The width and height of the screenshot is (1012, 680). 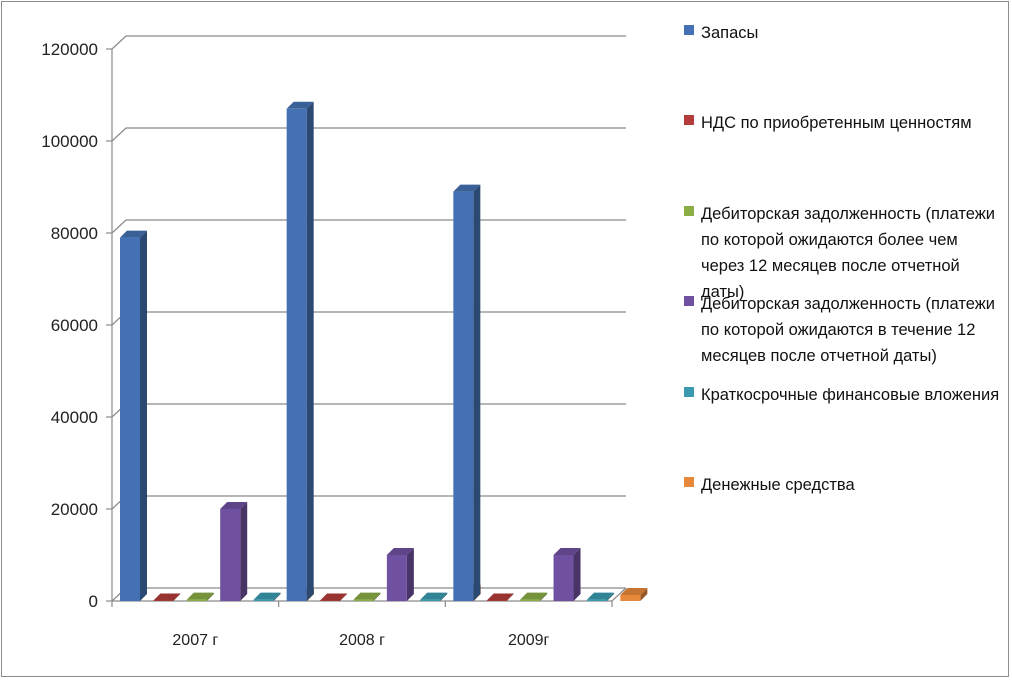 What do you see at coordinates (529, 640) in the screenshot?
I see `x-category-label: 2009г` at bounding box center [529, 640].